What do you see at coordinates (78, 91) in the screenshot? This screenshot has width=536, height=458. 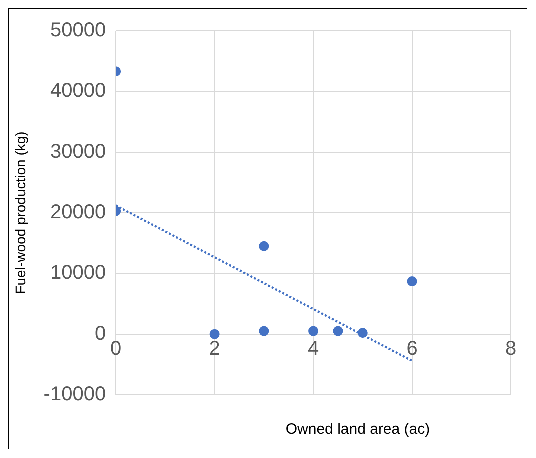 I see `y-tick-label: 40000` at bounding box center [78, 91].